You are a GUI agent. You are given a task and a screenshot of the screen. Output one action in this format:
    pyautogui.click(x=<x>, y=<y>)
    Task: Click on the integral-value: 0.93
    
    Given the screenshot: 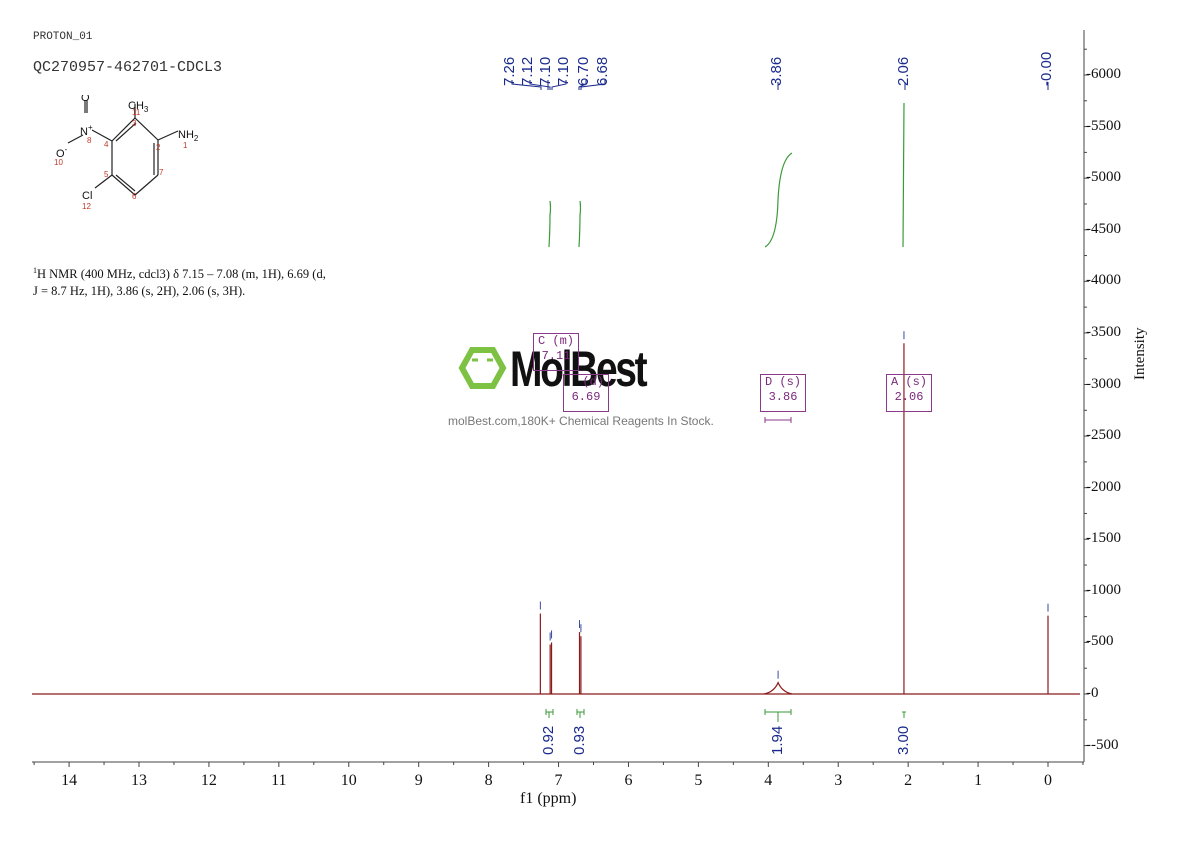 What is the action you would take?
    pyautogui.click(x=579, y=740)
    